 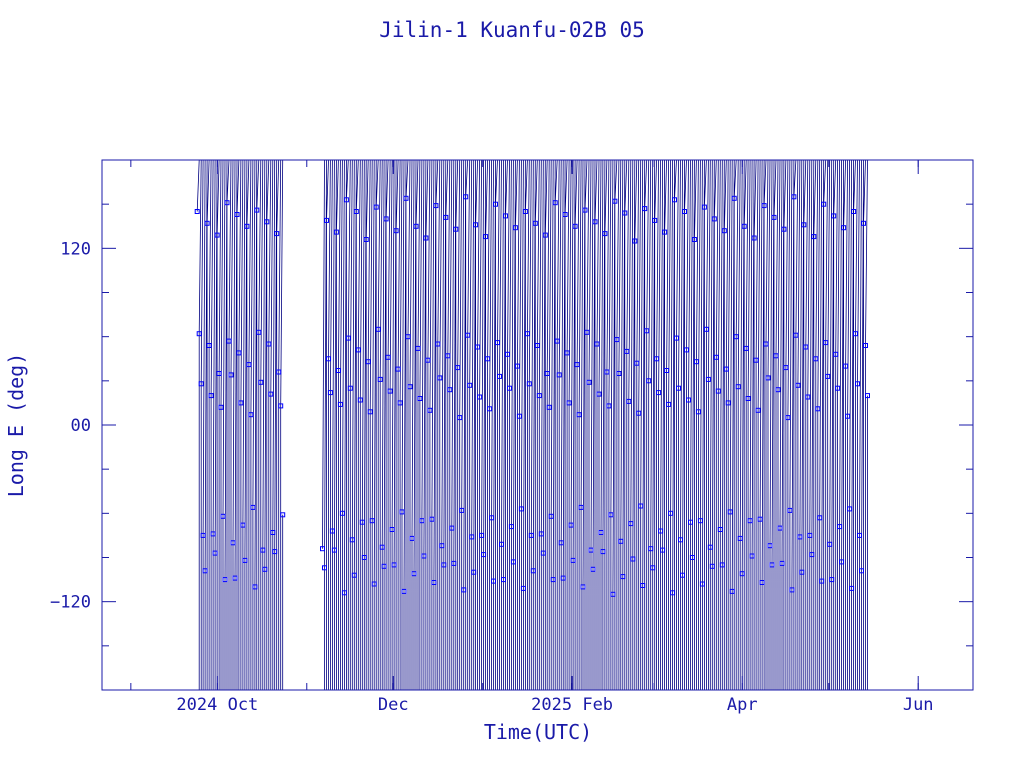 I want to click on y-tick-label: −120, so click(x=70, y=603).